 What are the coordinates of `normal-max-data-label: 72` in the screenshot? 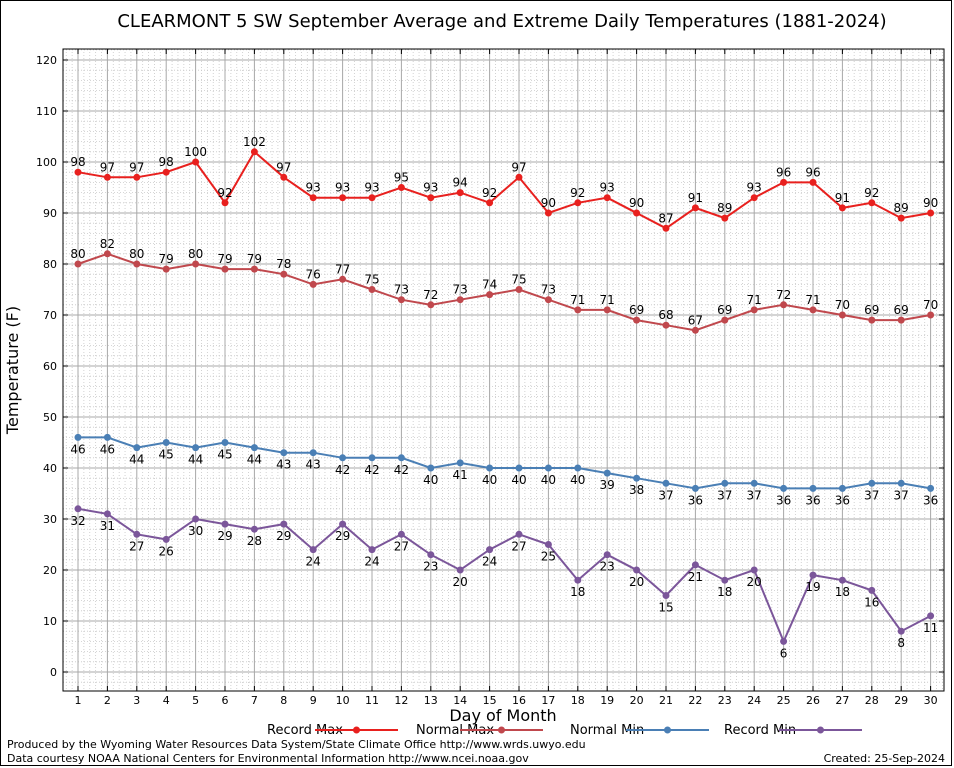 It's located at (783, 295).